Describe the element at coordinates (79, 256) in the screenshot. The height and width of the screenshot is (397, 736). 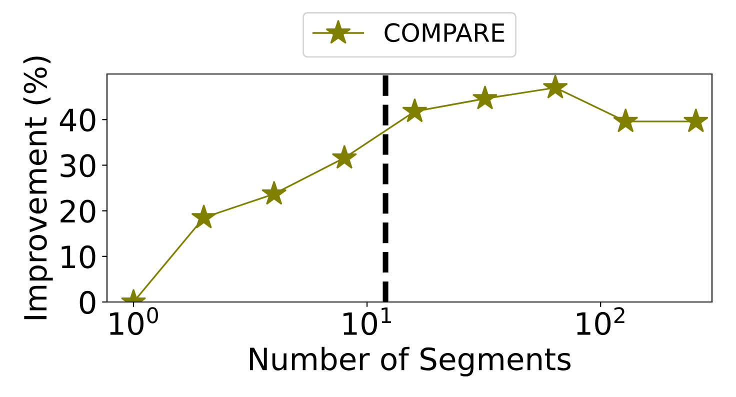
I see `y-tick-label: 10` at that location.